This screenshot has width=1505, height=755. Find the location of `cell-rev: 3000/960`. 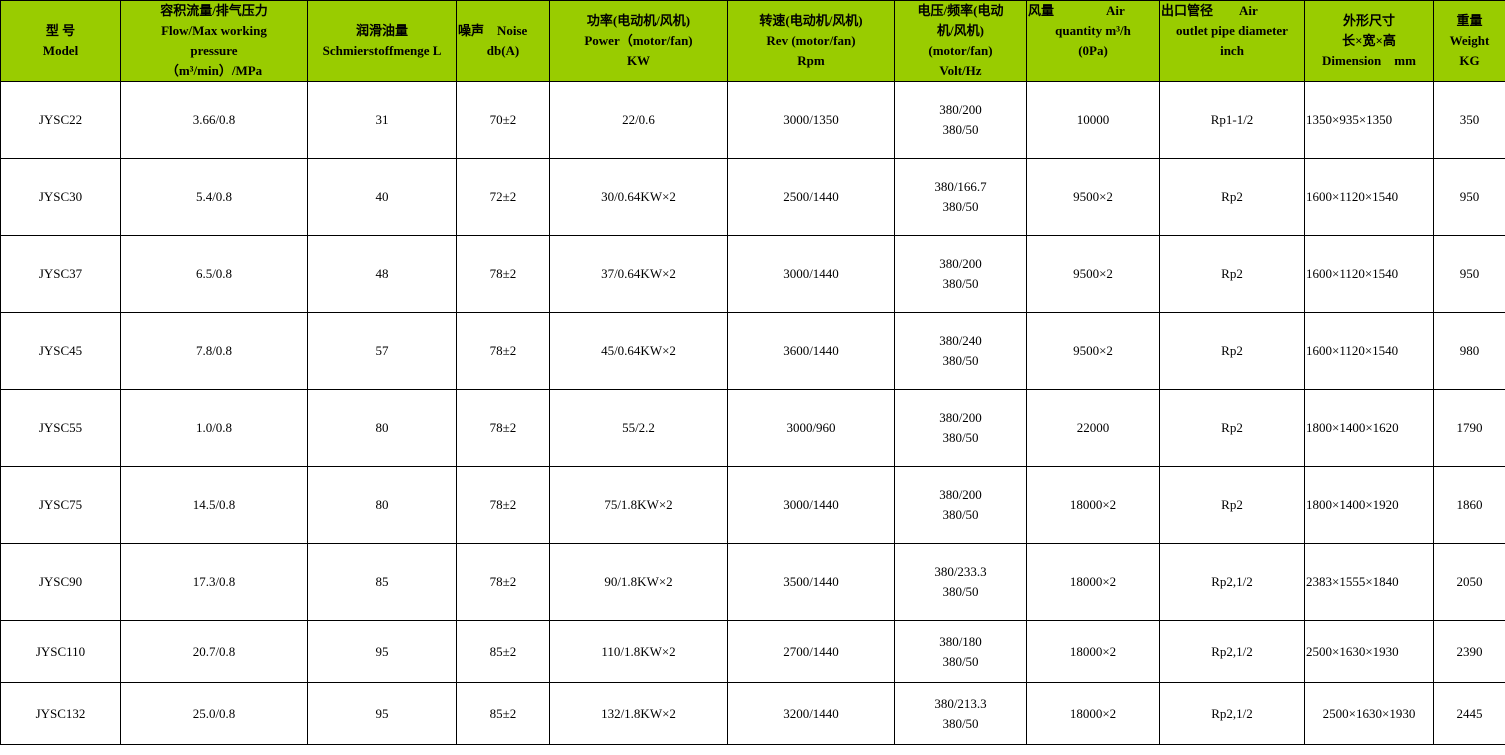

cell-rev: 3000/960 is located at coordinates (811, 428).